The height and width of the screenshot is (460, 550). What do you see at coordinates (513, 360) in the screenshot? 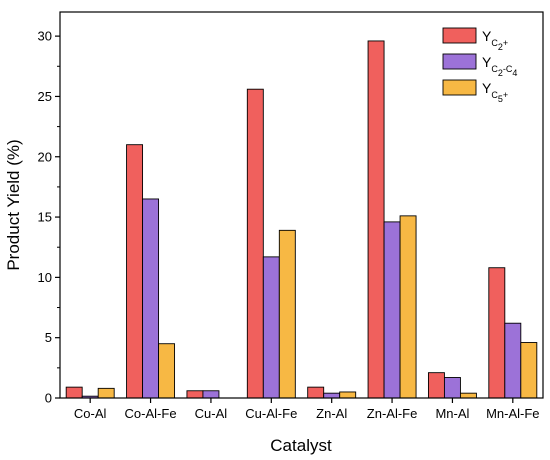
I see `bar-mn-al-fe-yc2-c4` at bounding box center [513, 360].